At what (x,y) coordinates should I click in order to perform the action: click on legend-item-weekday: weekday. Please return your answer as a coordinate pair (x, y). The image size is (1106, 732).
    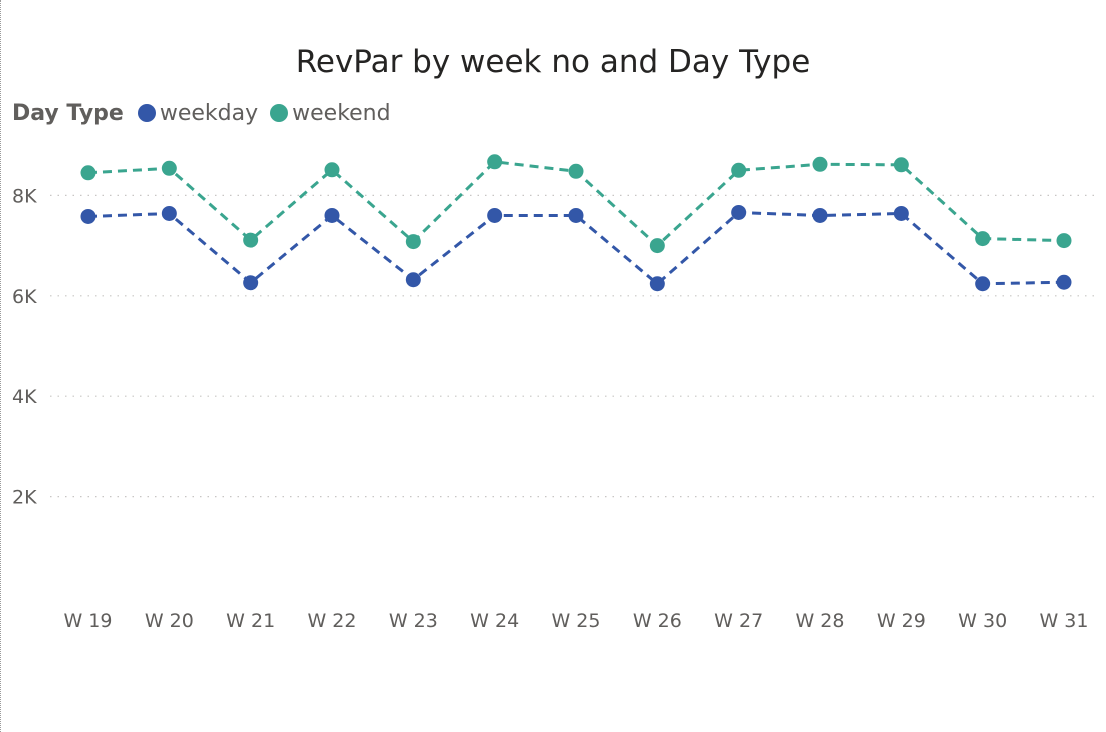
    Looking at the image, I should click on (198, 113).